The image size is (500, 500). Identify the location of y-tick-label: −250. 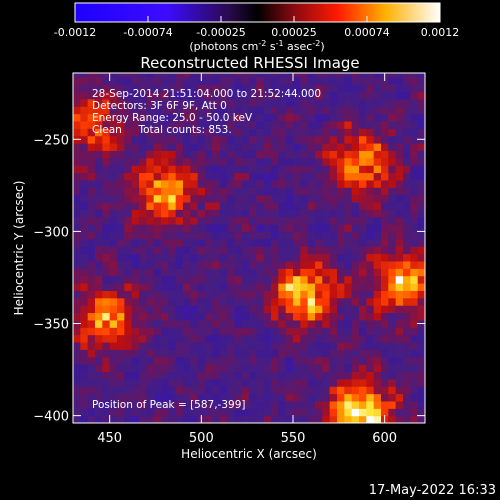
(51, 140).